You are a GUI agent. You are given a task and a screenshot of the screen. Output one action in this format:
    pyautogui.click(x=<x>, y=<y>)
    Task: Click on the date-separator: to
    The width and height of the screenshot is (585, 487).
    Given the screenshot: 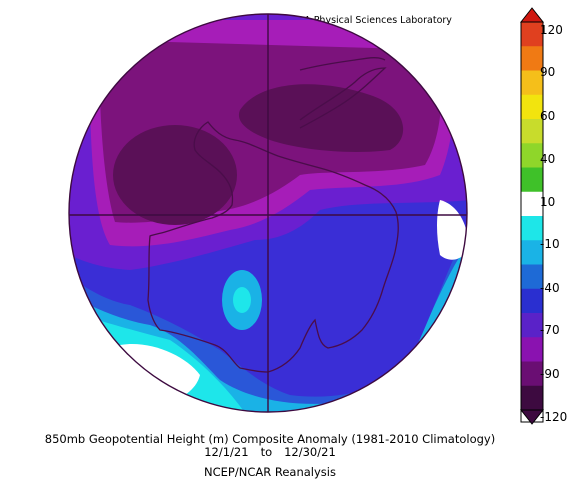 What is the action you would take?
    pyautogui.click(x=266, y=452)
    